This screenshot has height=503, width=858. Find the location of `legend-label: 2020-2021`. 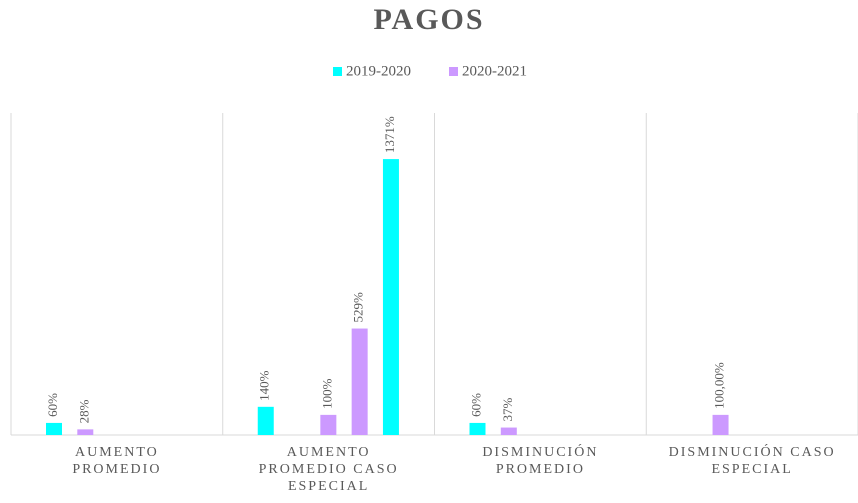

legend-label: 2020-2021 is located at coordinates (494, 71).